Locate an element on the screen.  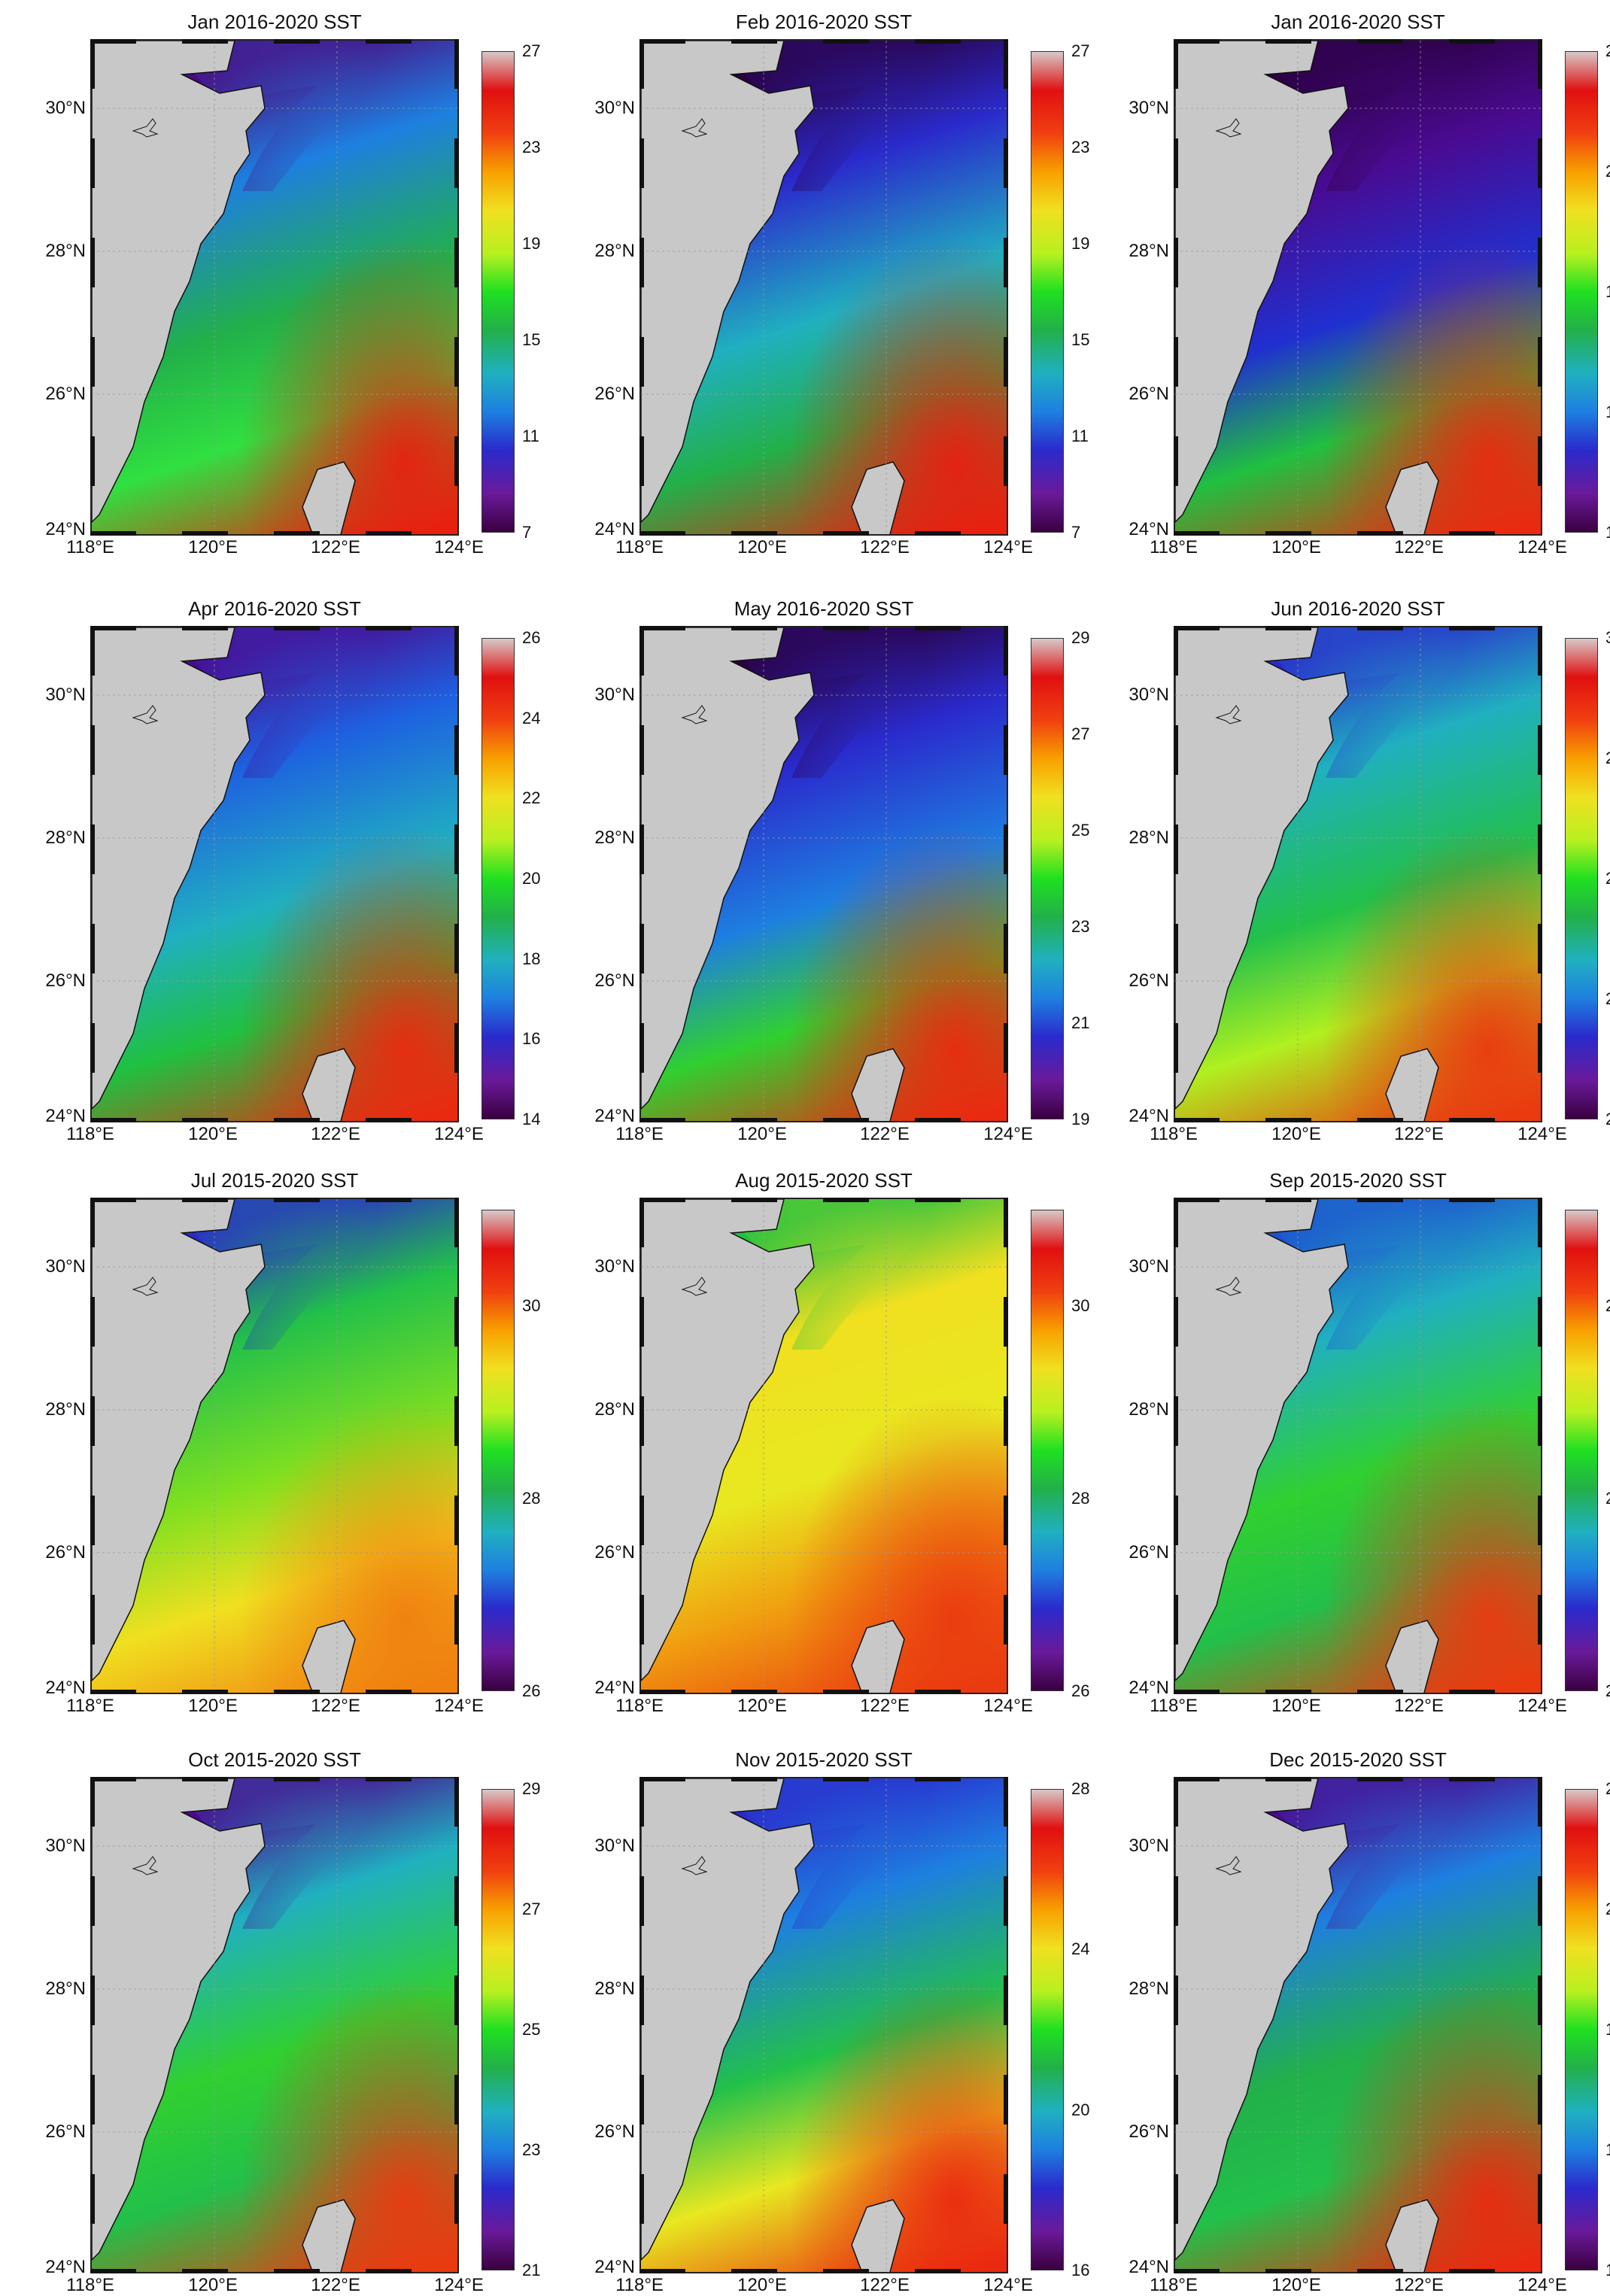
colorbar-tick-label: 30 is located at coordinates (1080, 1306).